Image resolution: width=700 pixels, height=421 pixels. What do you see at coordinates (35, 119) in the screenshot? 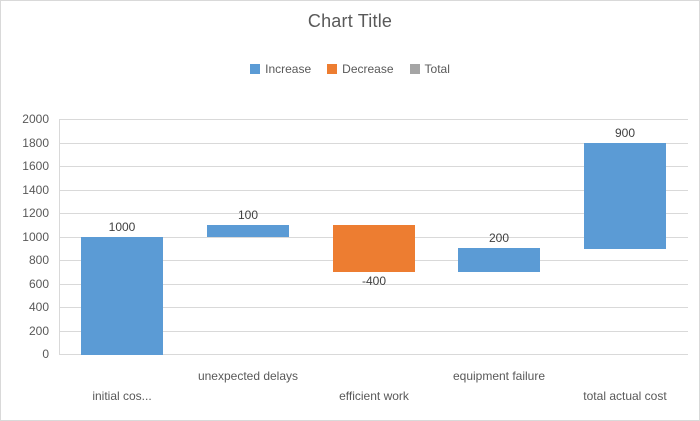
I see `y-axis-tick-label: 2000` at bounding box center [35, 119].